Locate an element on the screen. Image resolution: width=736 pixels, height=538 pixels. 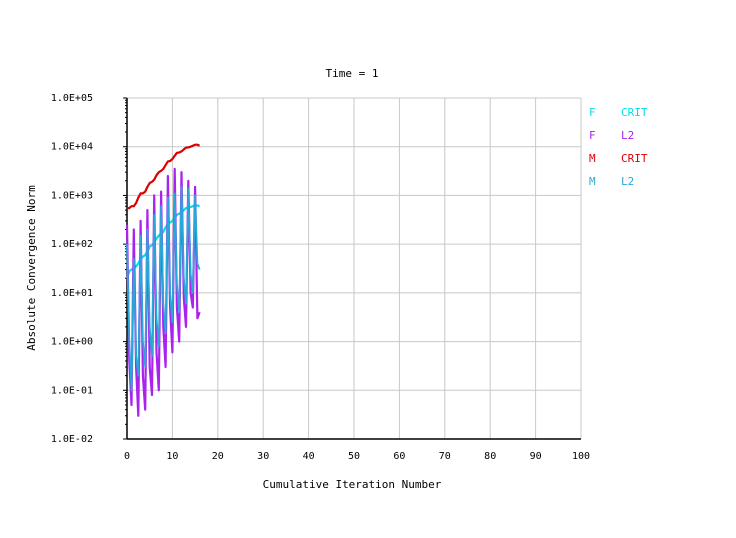
x-tick-labels: 0 10 20 30 40 50 60 70 80 90 100 is located at coordinates (357, 456).